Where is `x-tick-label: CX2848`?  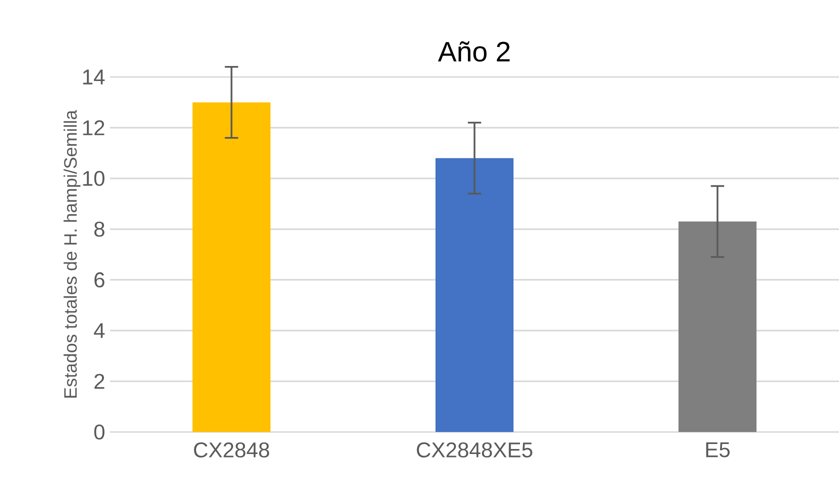 x-tick-label: CX2848 is located at coordinates (232, 450).